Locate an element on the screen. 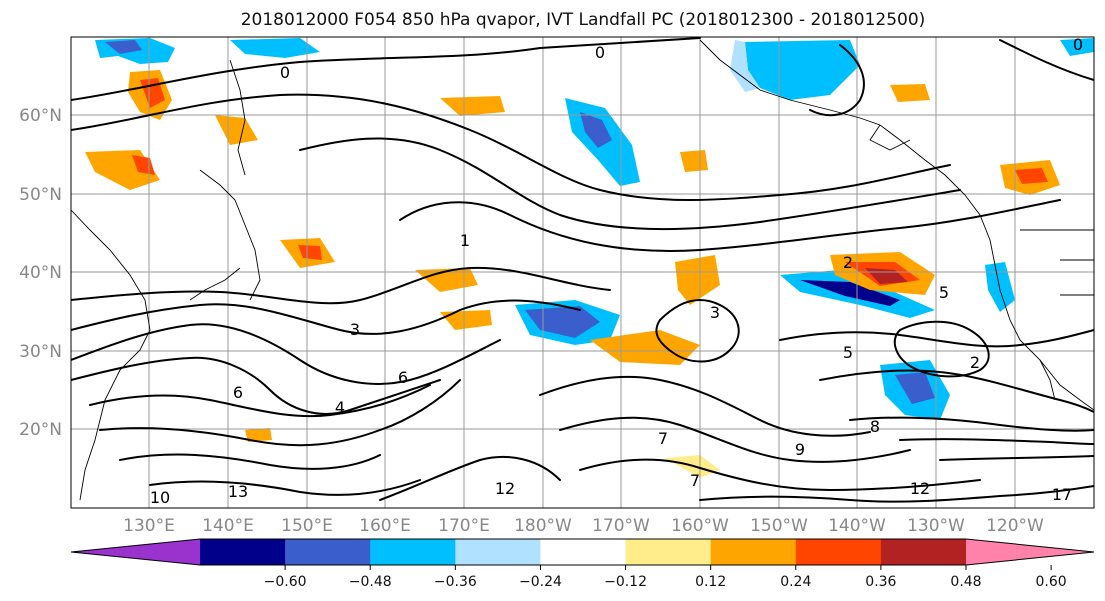 The height and width of the screenshot is (601, 1105). colorbar-tick-label: −0.12 is located at coordinates (625, 582).